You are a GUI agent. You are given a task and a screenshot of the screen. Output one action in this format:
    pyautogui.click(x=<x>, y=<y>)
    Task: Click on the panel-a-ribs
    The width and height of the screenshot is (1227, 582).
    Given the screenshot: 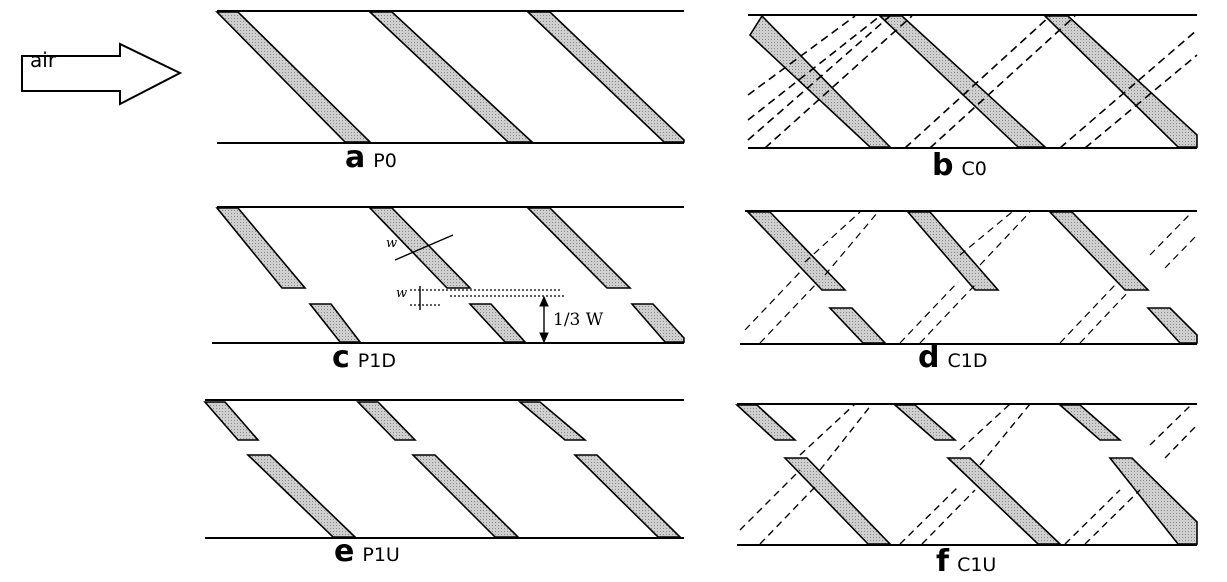 What is the action you would take?
    pyautogui.click(x=450, y=77)
    